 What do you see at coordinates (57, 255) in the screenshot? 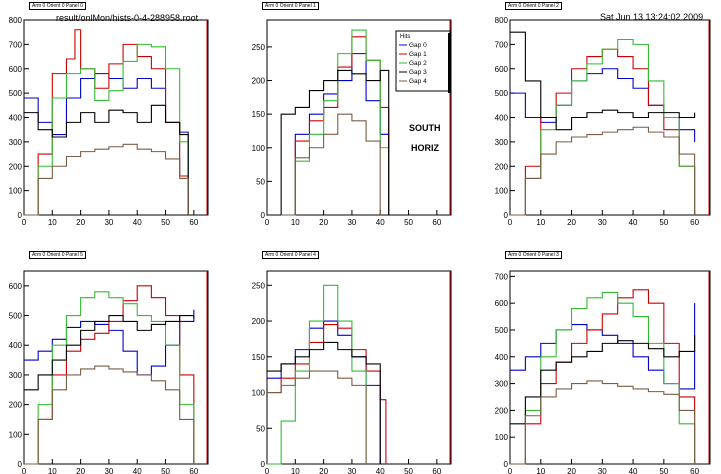
I see `panel-title-5: Arm 0 Orient 0 Panel 5` at bounding box center [57, 255].